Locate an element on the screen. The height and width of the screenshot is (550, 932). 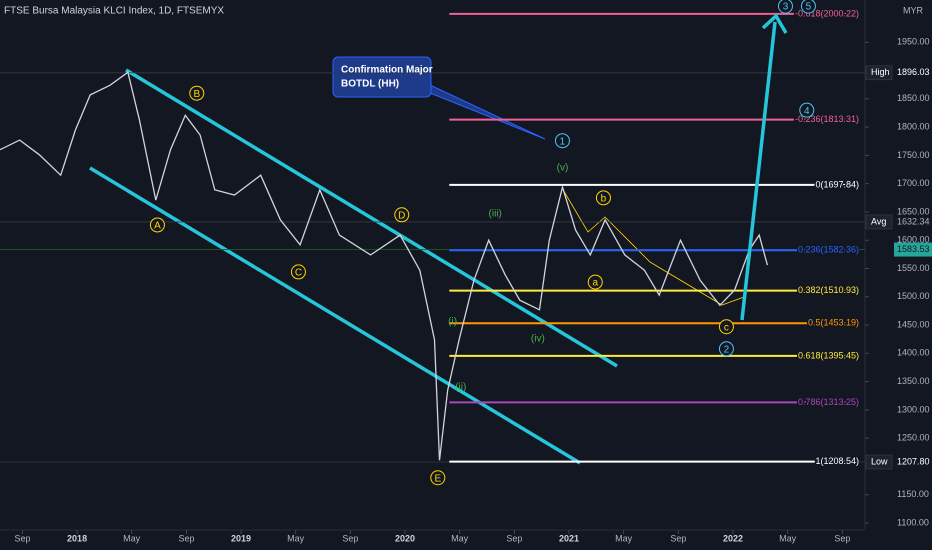
y-tick-label: 1500.00 is located at coordinates (913, 296).